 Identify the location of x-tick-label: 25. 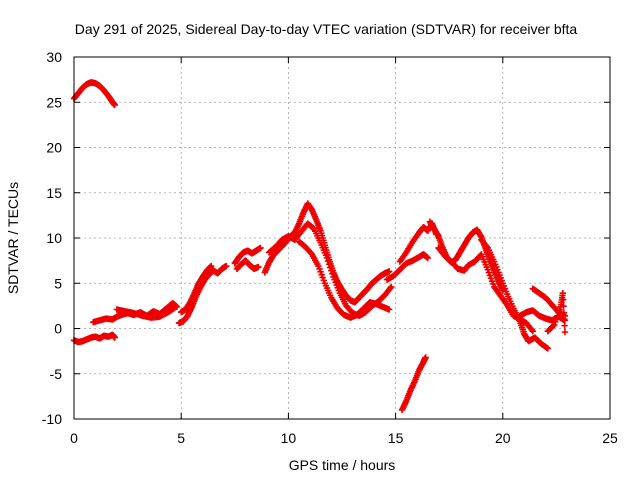
(610, 438).